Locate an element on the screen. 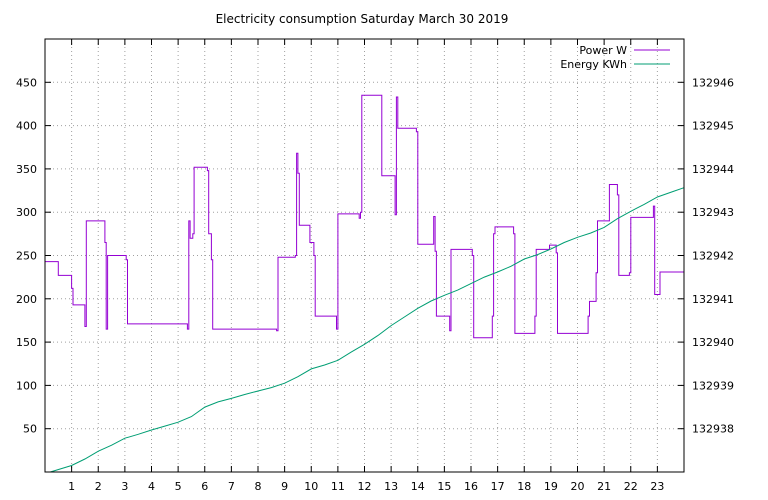 The image size is (768, 500). legend-energy-label: Energy KWh is located at coordinates (593, 64).